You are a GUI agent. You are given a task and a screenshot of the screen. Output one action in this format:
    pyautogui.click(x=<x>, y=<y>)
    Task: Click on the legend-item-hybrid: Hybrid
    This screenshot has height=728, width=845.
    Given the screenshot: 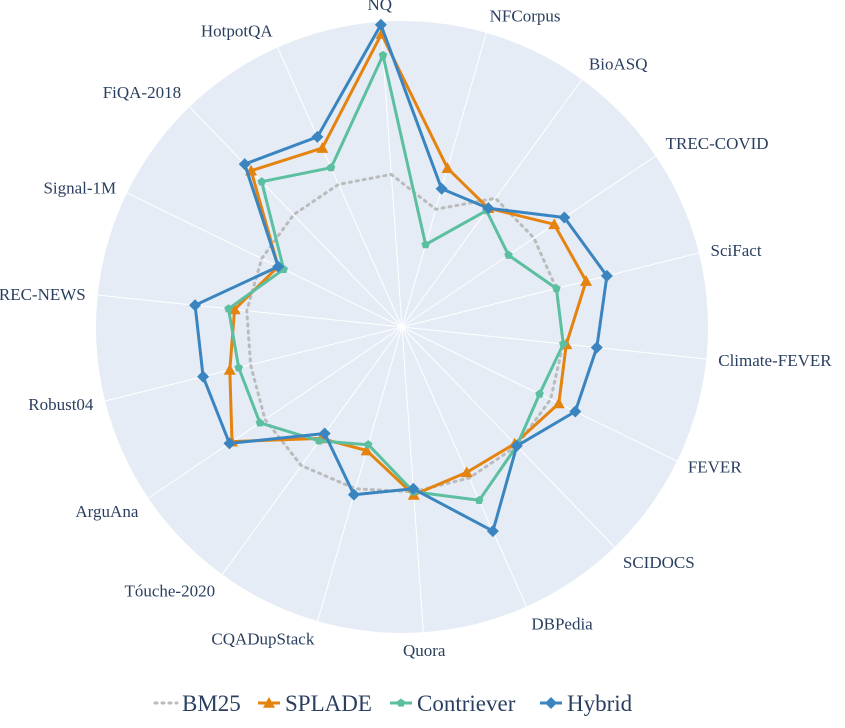 What is the action you would take?
    pyautogui.click(x=586, y=703)
    